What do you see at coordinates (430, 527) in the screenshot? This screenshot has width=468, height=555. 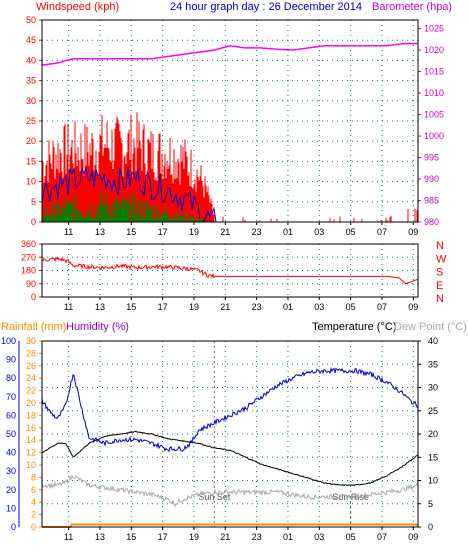 I see `temperature-tick-label: 0` at bounding box center [430, 527].